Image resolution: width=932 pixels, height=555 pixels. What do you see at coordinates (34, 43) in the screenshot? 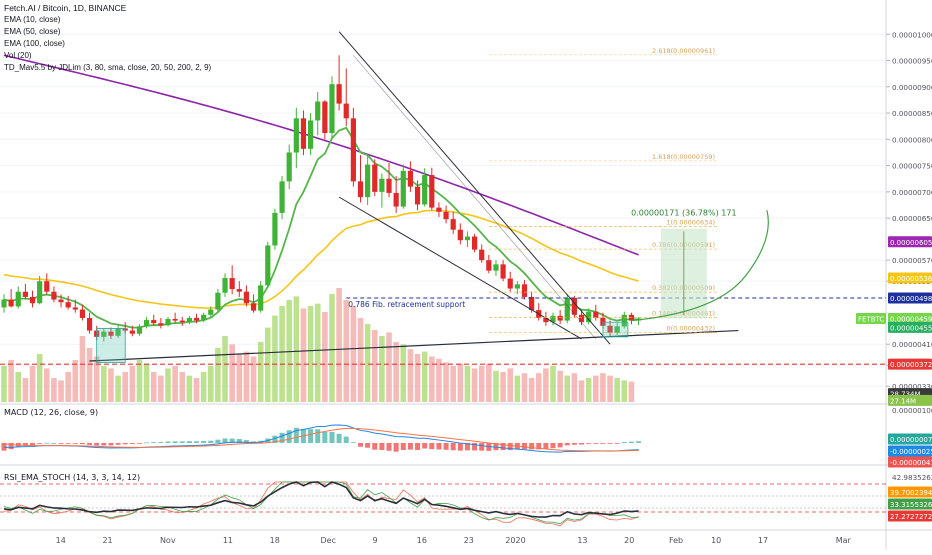
I see `legend-ema100: EMA (100, close)` at bounding box center [34, 43].